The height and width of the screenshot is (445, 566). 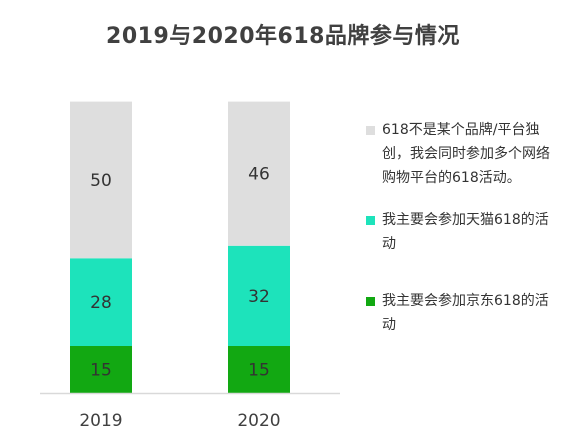 I want to click on bar-2020-jd, so click(x=259, y=369).